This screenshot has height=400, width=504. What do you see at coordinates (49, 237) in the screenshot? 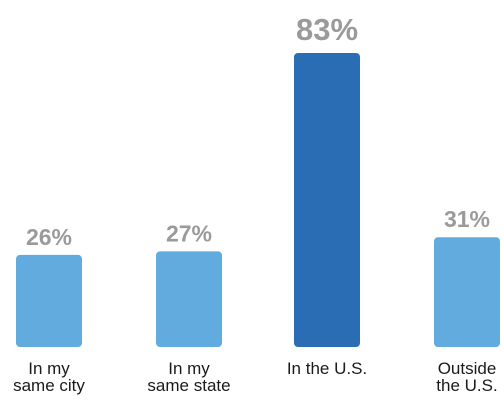
I see `value-label-0: 26%` at bounding box center [49, 237].